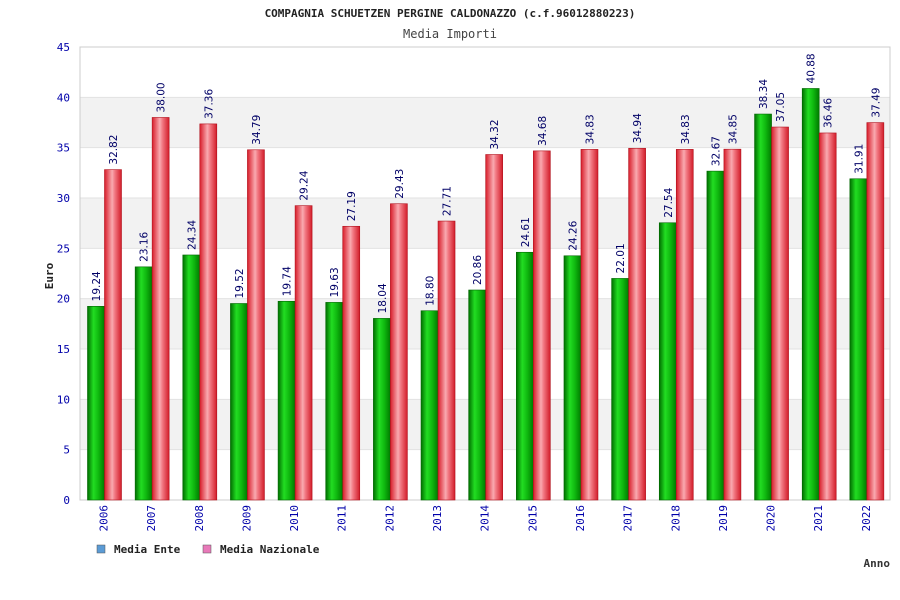  I want to click on y-tick-label: 0, so click(66, 500).